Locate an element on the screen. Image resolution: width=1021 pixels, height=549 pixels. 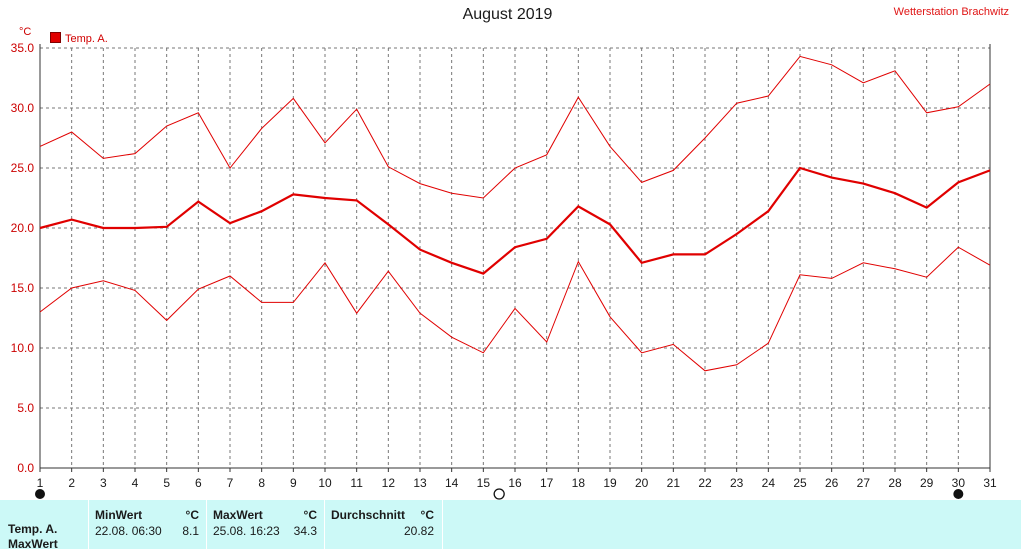
stats-row-label: Temp. A. MaxWert is located at coordinates (33, 535).